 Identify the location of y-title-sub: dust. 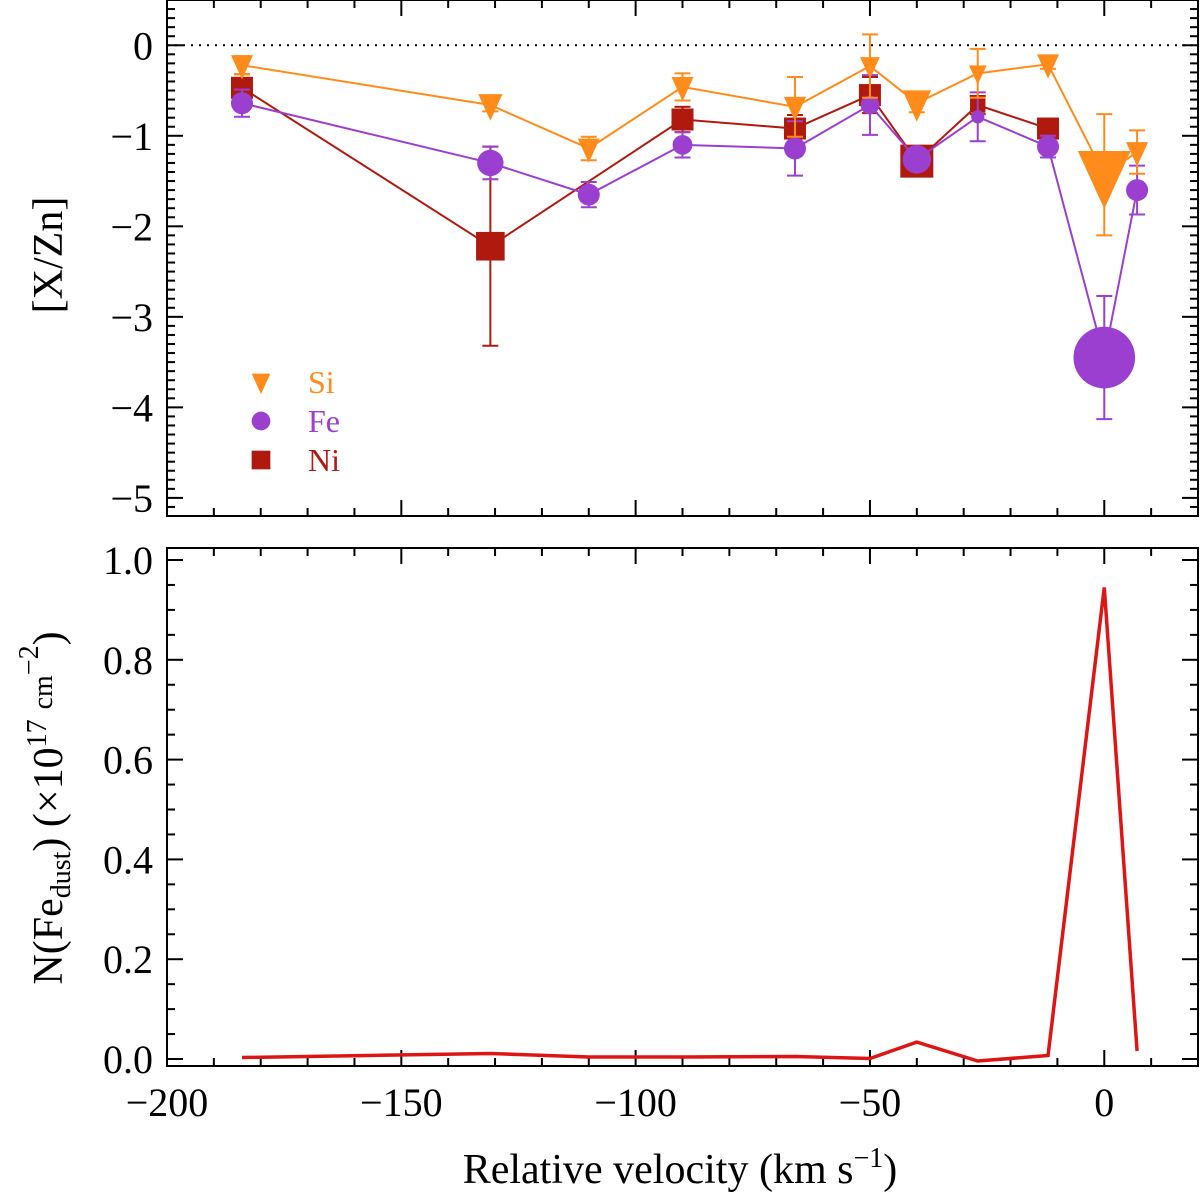
(61, 874).